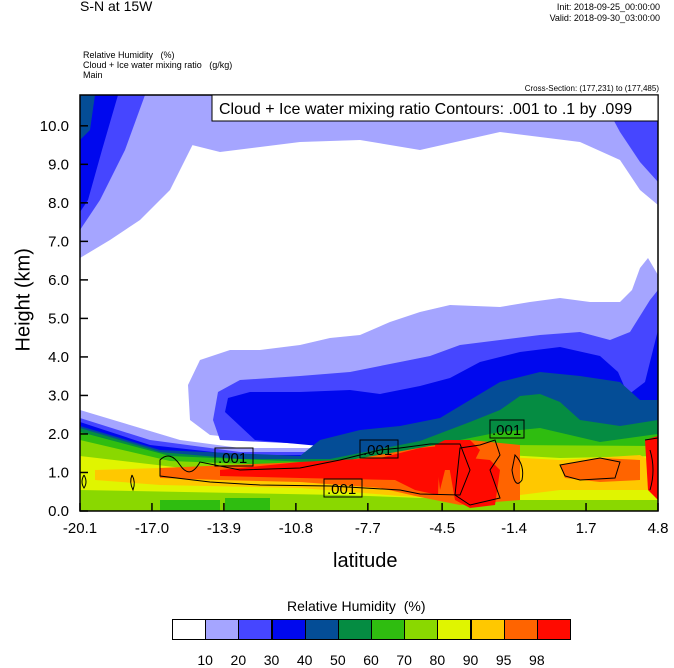  What do you see at coordinates (224, 528) in the screenshot?
I see `x-tick-label: -13.9` at bounding box center [224, 528].